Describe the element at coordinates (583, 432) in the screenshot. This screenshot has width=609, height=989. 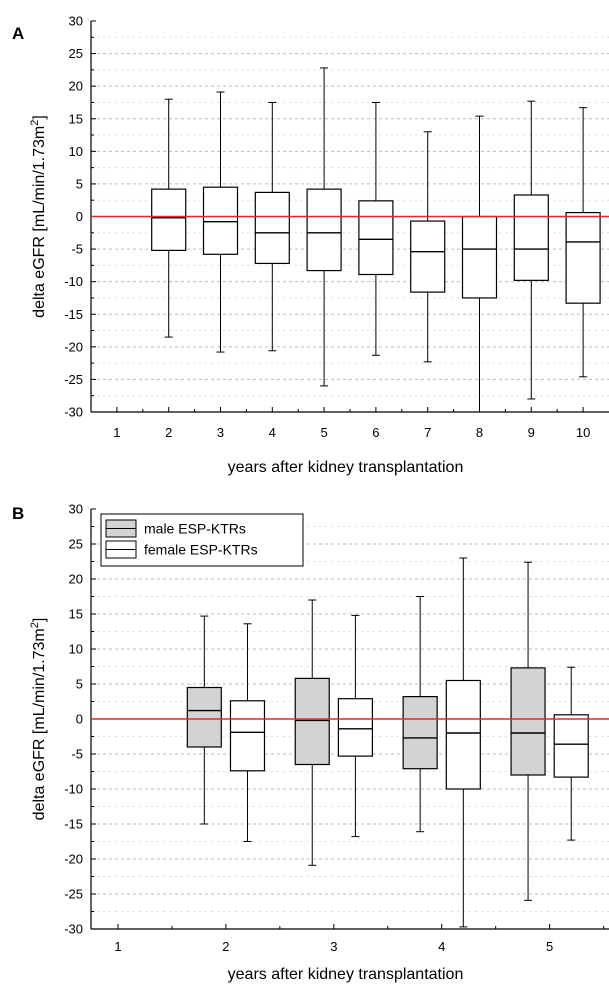
I see `x-tick-label: 10` at that location.